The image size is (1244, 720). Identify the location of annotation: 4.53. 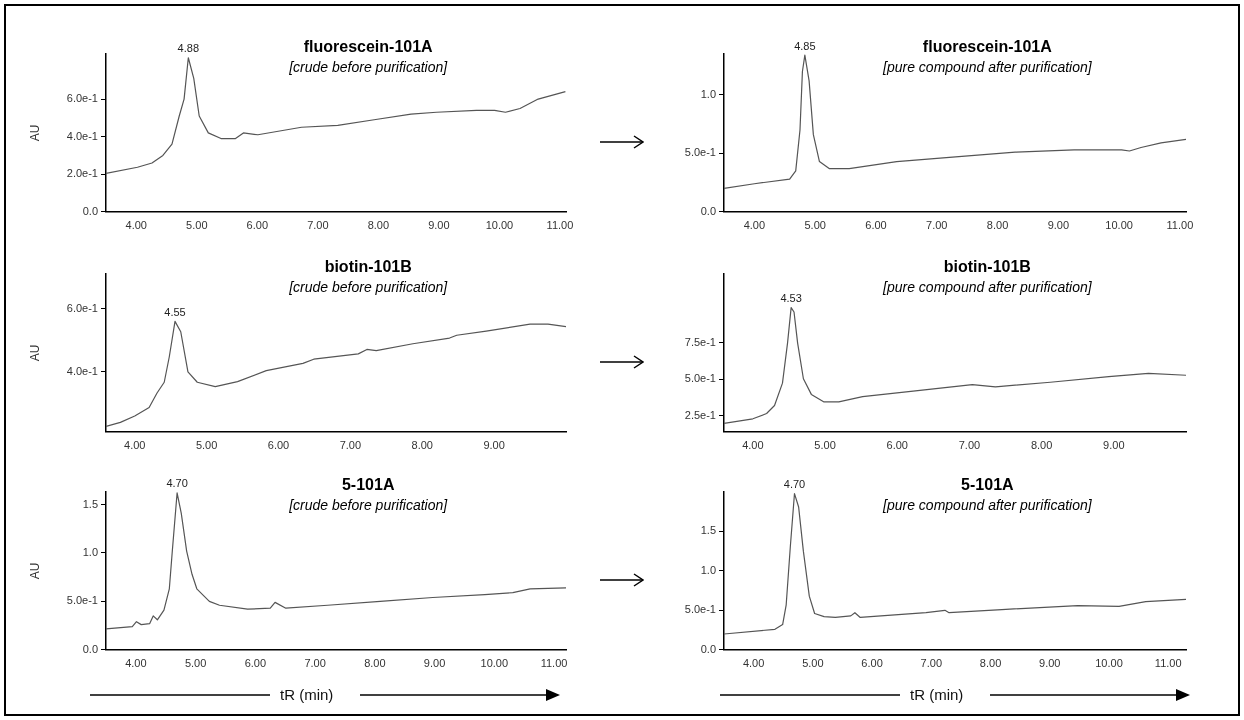
(791, 298).